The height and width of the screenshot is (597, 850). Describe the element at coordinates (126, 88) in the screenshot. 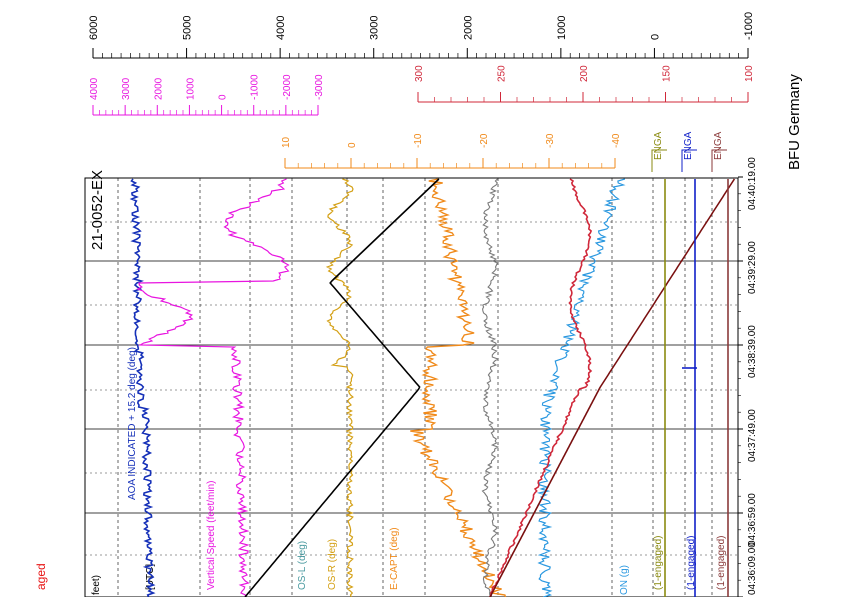

I see `scale-label-magenta: 3000` at that location.